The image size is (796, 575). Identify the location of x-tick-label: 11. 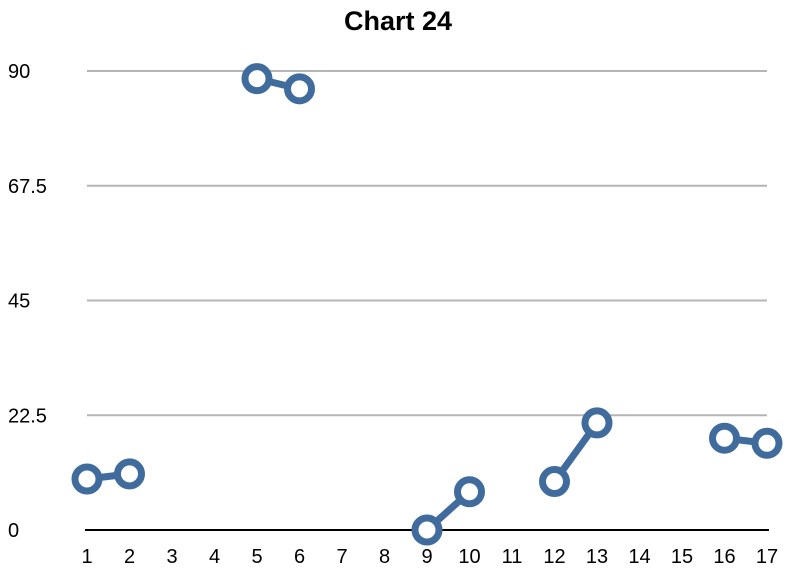
(512, 557).